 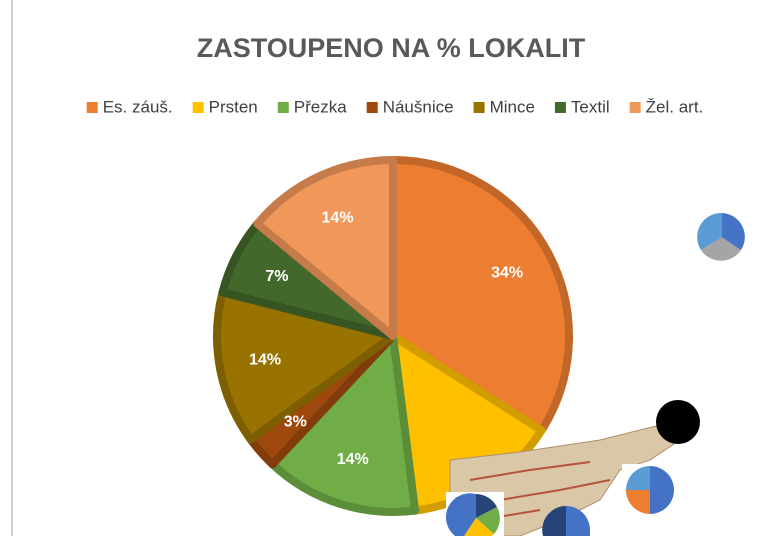 What do you see at coordinates (512, 106) in the screenshot?
I see `legend-label: Mince` at bounding box center [512, 106].